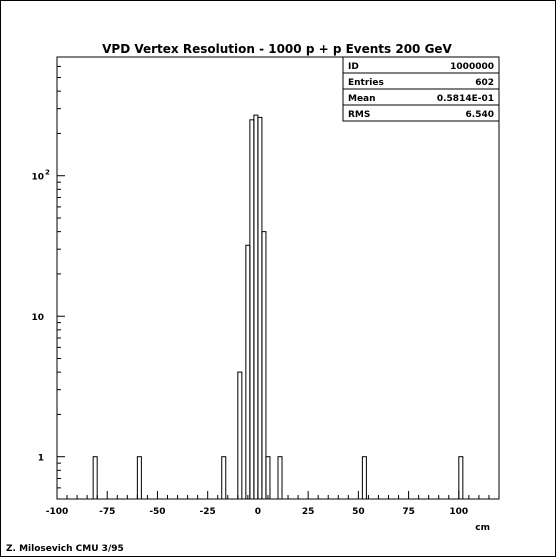 This screenshot has height=557, width=556. Describe the element at coordinates (65, 549) in the screenshot. I see `footer-credit: Z. Milosevich CMU 3/95` at that location.